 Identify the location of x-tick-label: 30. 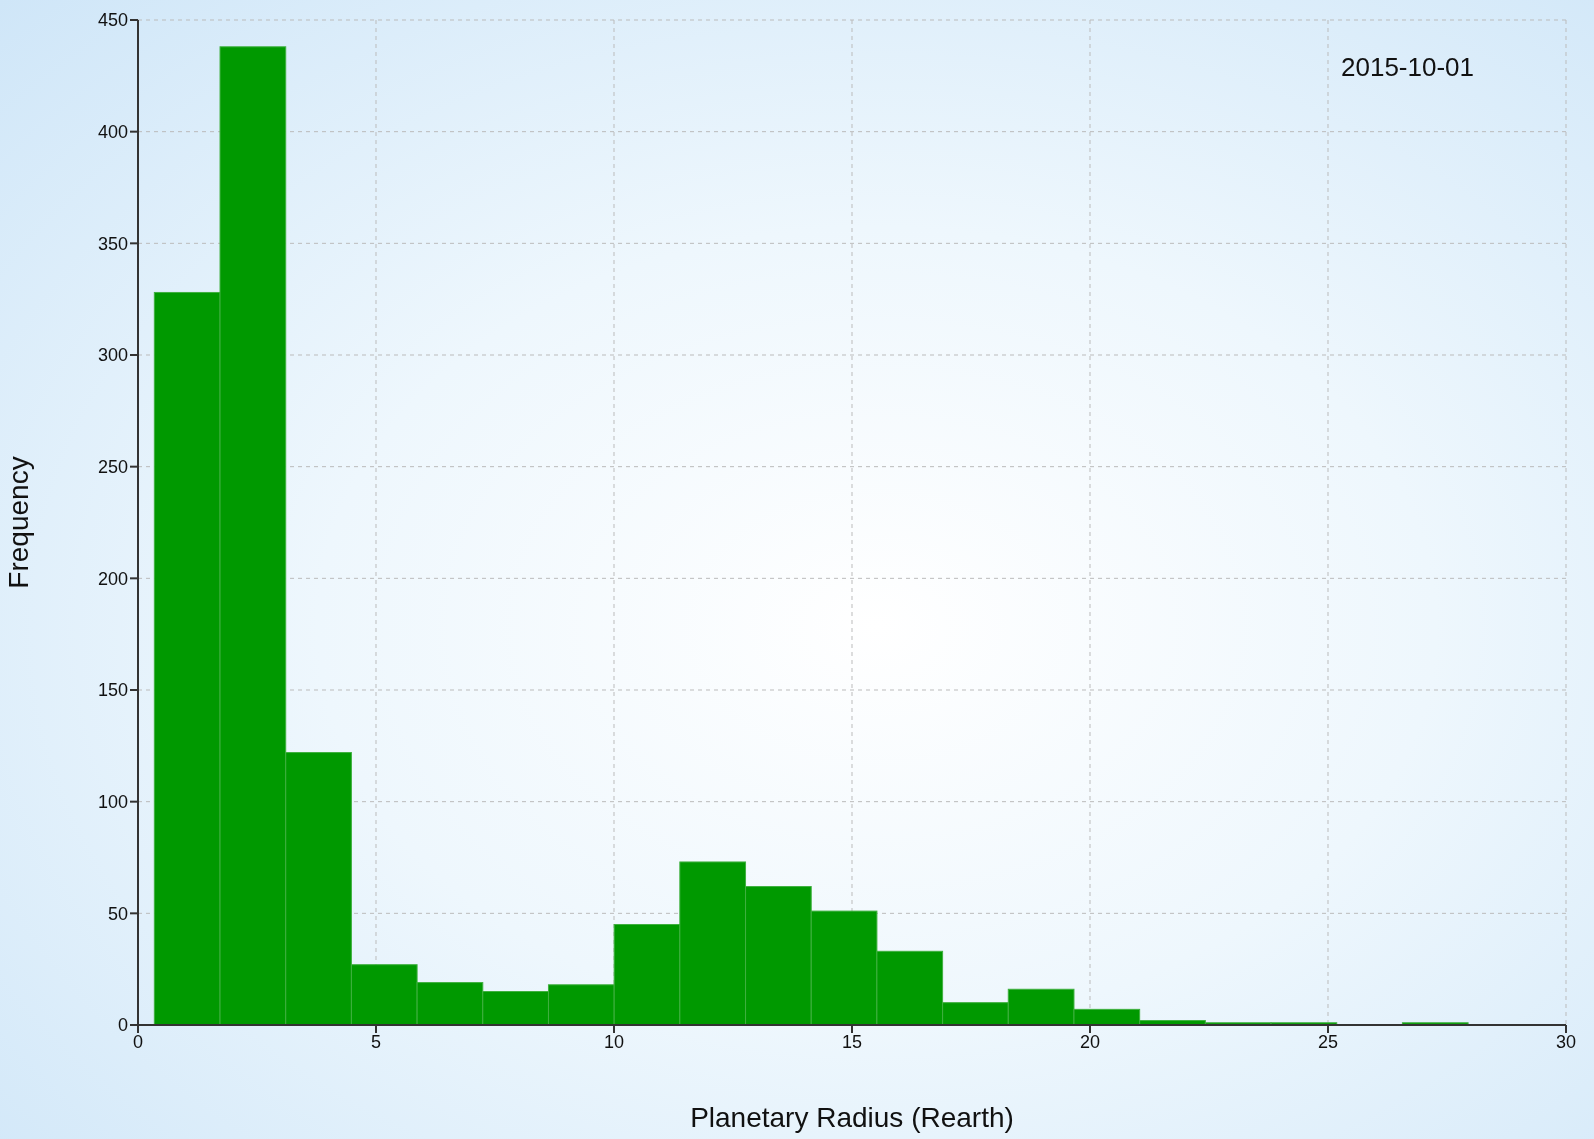
(1566, 1041).